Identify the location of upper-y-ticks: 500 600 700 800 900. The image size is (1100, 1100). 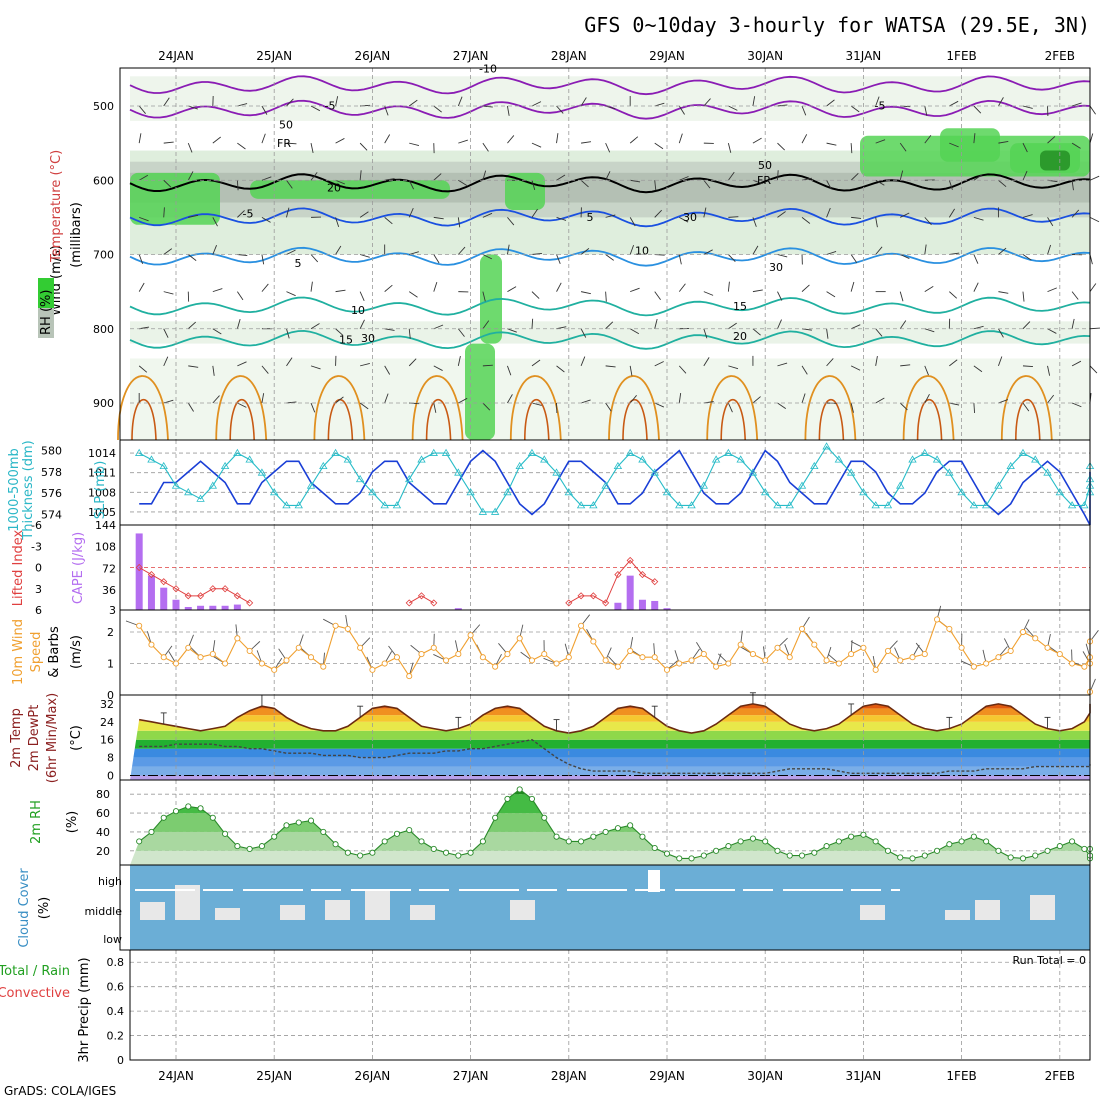
(103, 255).